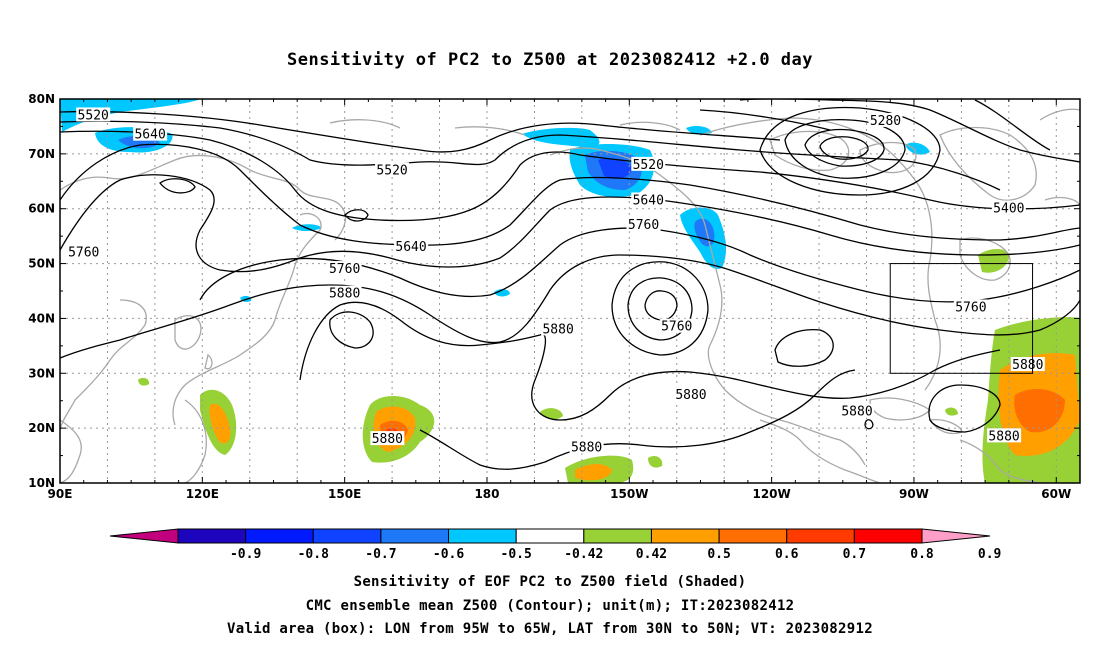 The width and height of the screenshot is (1100, 650). What do you see at coordinates (313, 554) in the screenshot?
I see `colorbar-label: -0.8` at bounding box center [313, 554].